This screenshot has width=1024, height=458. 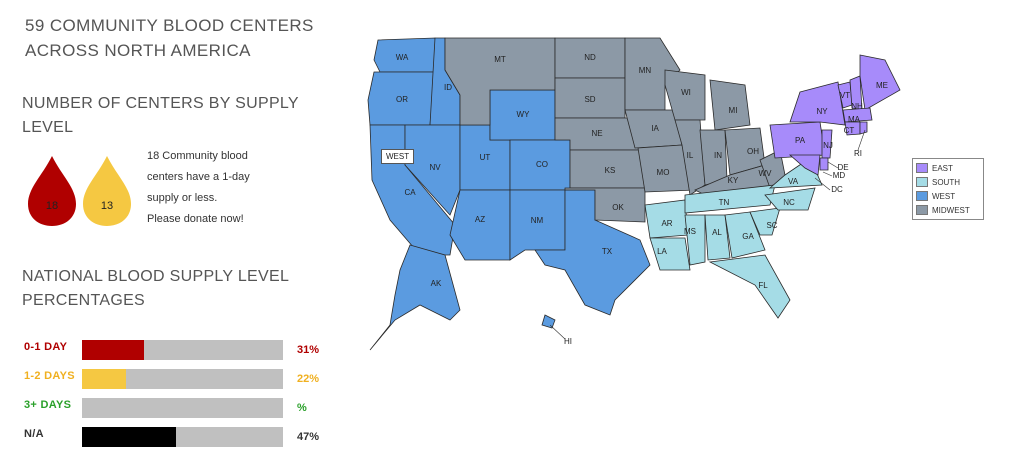 I want to click on label-oh: OH, so click(x=753, y=151).